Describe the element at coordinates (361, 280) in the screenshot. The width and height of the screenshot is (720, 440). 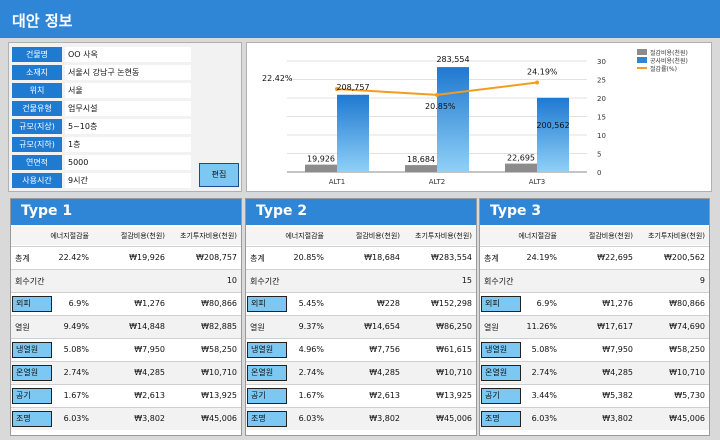
I see `payback-row: 회수기간 15` at that location.